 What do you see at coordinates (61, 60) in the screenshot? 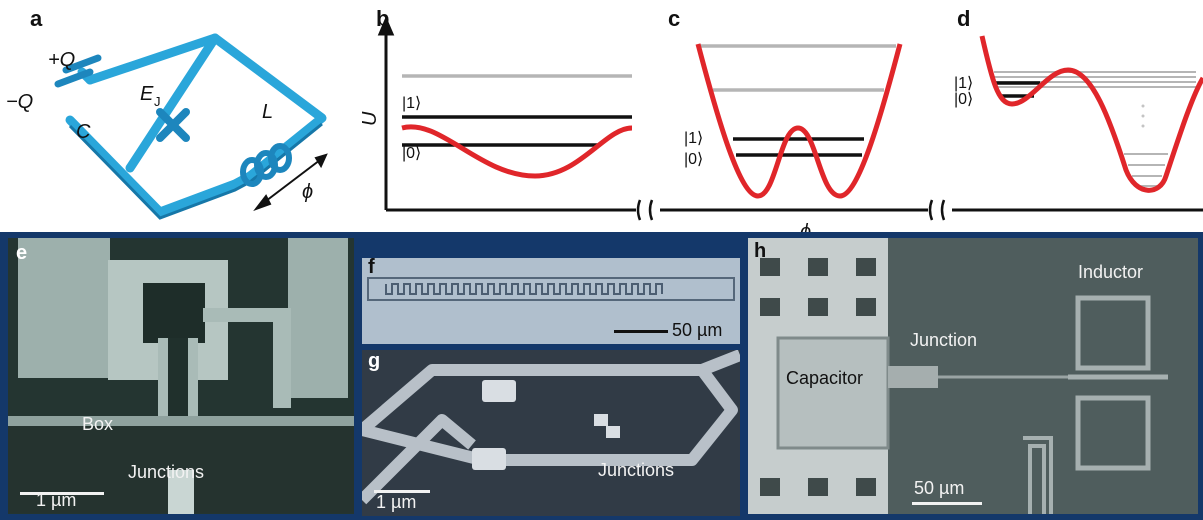
I see `label-plus-q: +Q` at bounding box center [61, 60].